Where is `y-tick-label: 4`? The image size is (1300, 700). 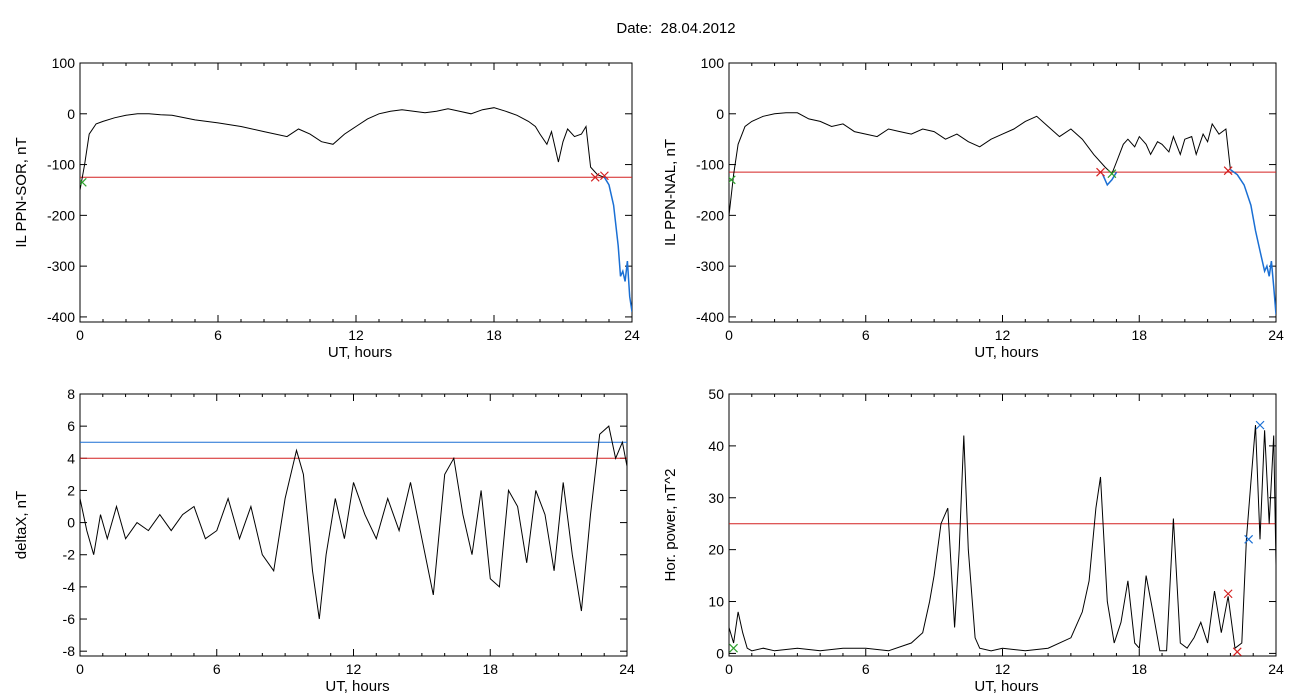 y-tick-label: 4 is located at coordinates (71, 458).